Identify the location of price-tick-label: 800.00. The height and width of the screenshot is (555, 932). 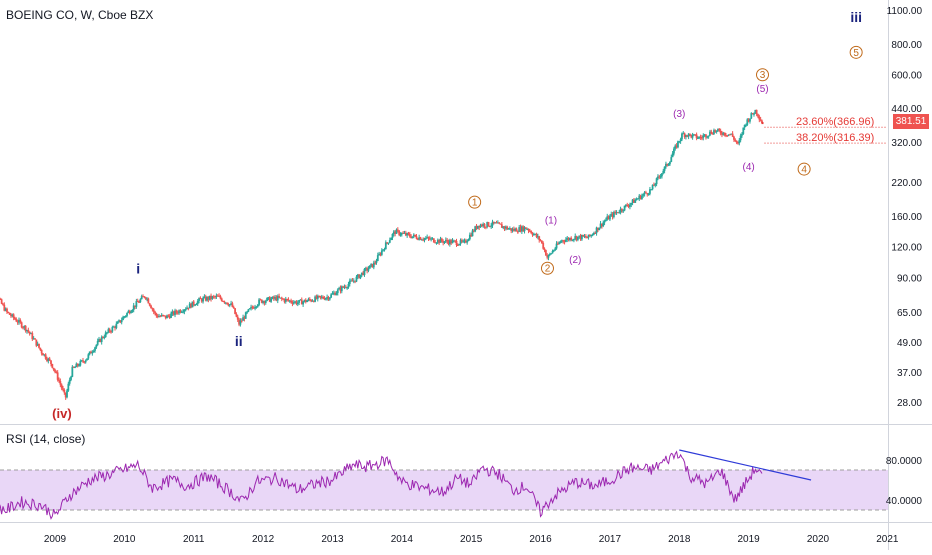
(906, 45).